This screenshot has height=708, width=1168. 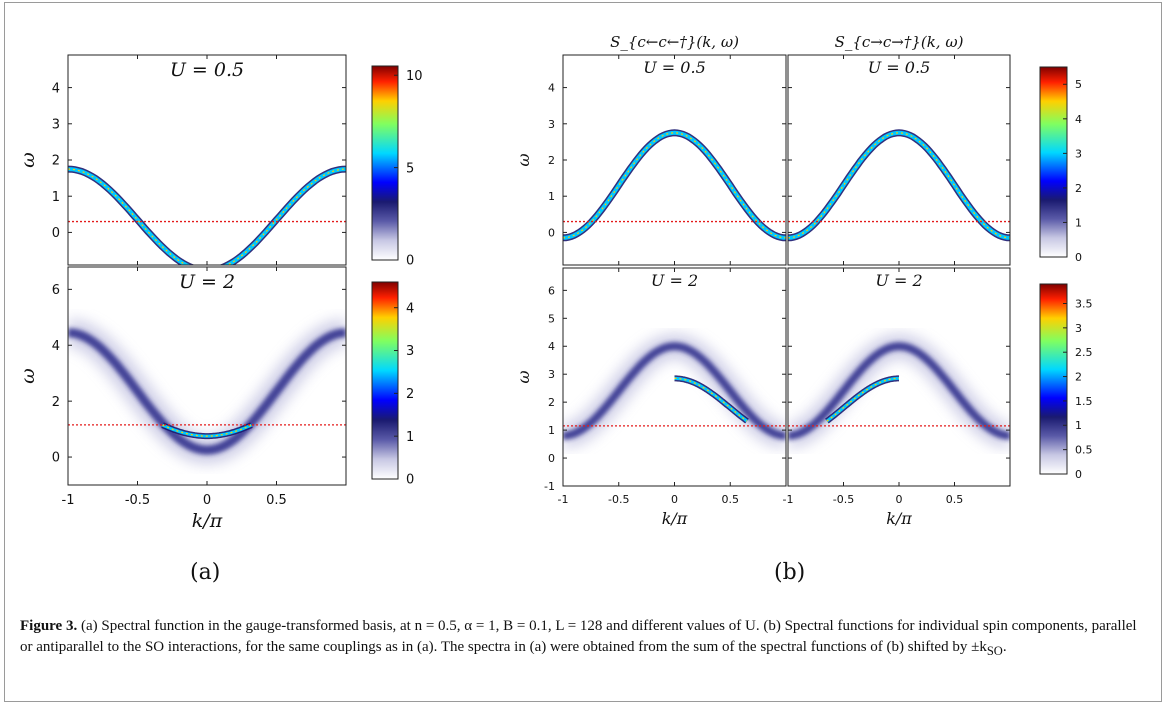 I want to click on panel-b-bottom-left: -1 0 1 2 3 4 5 6 -1 -0.5 0 0.5 U = 2 ω k/π, so click(x=650, y=397).